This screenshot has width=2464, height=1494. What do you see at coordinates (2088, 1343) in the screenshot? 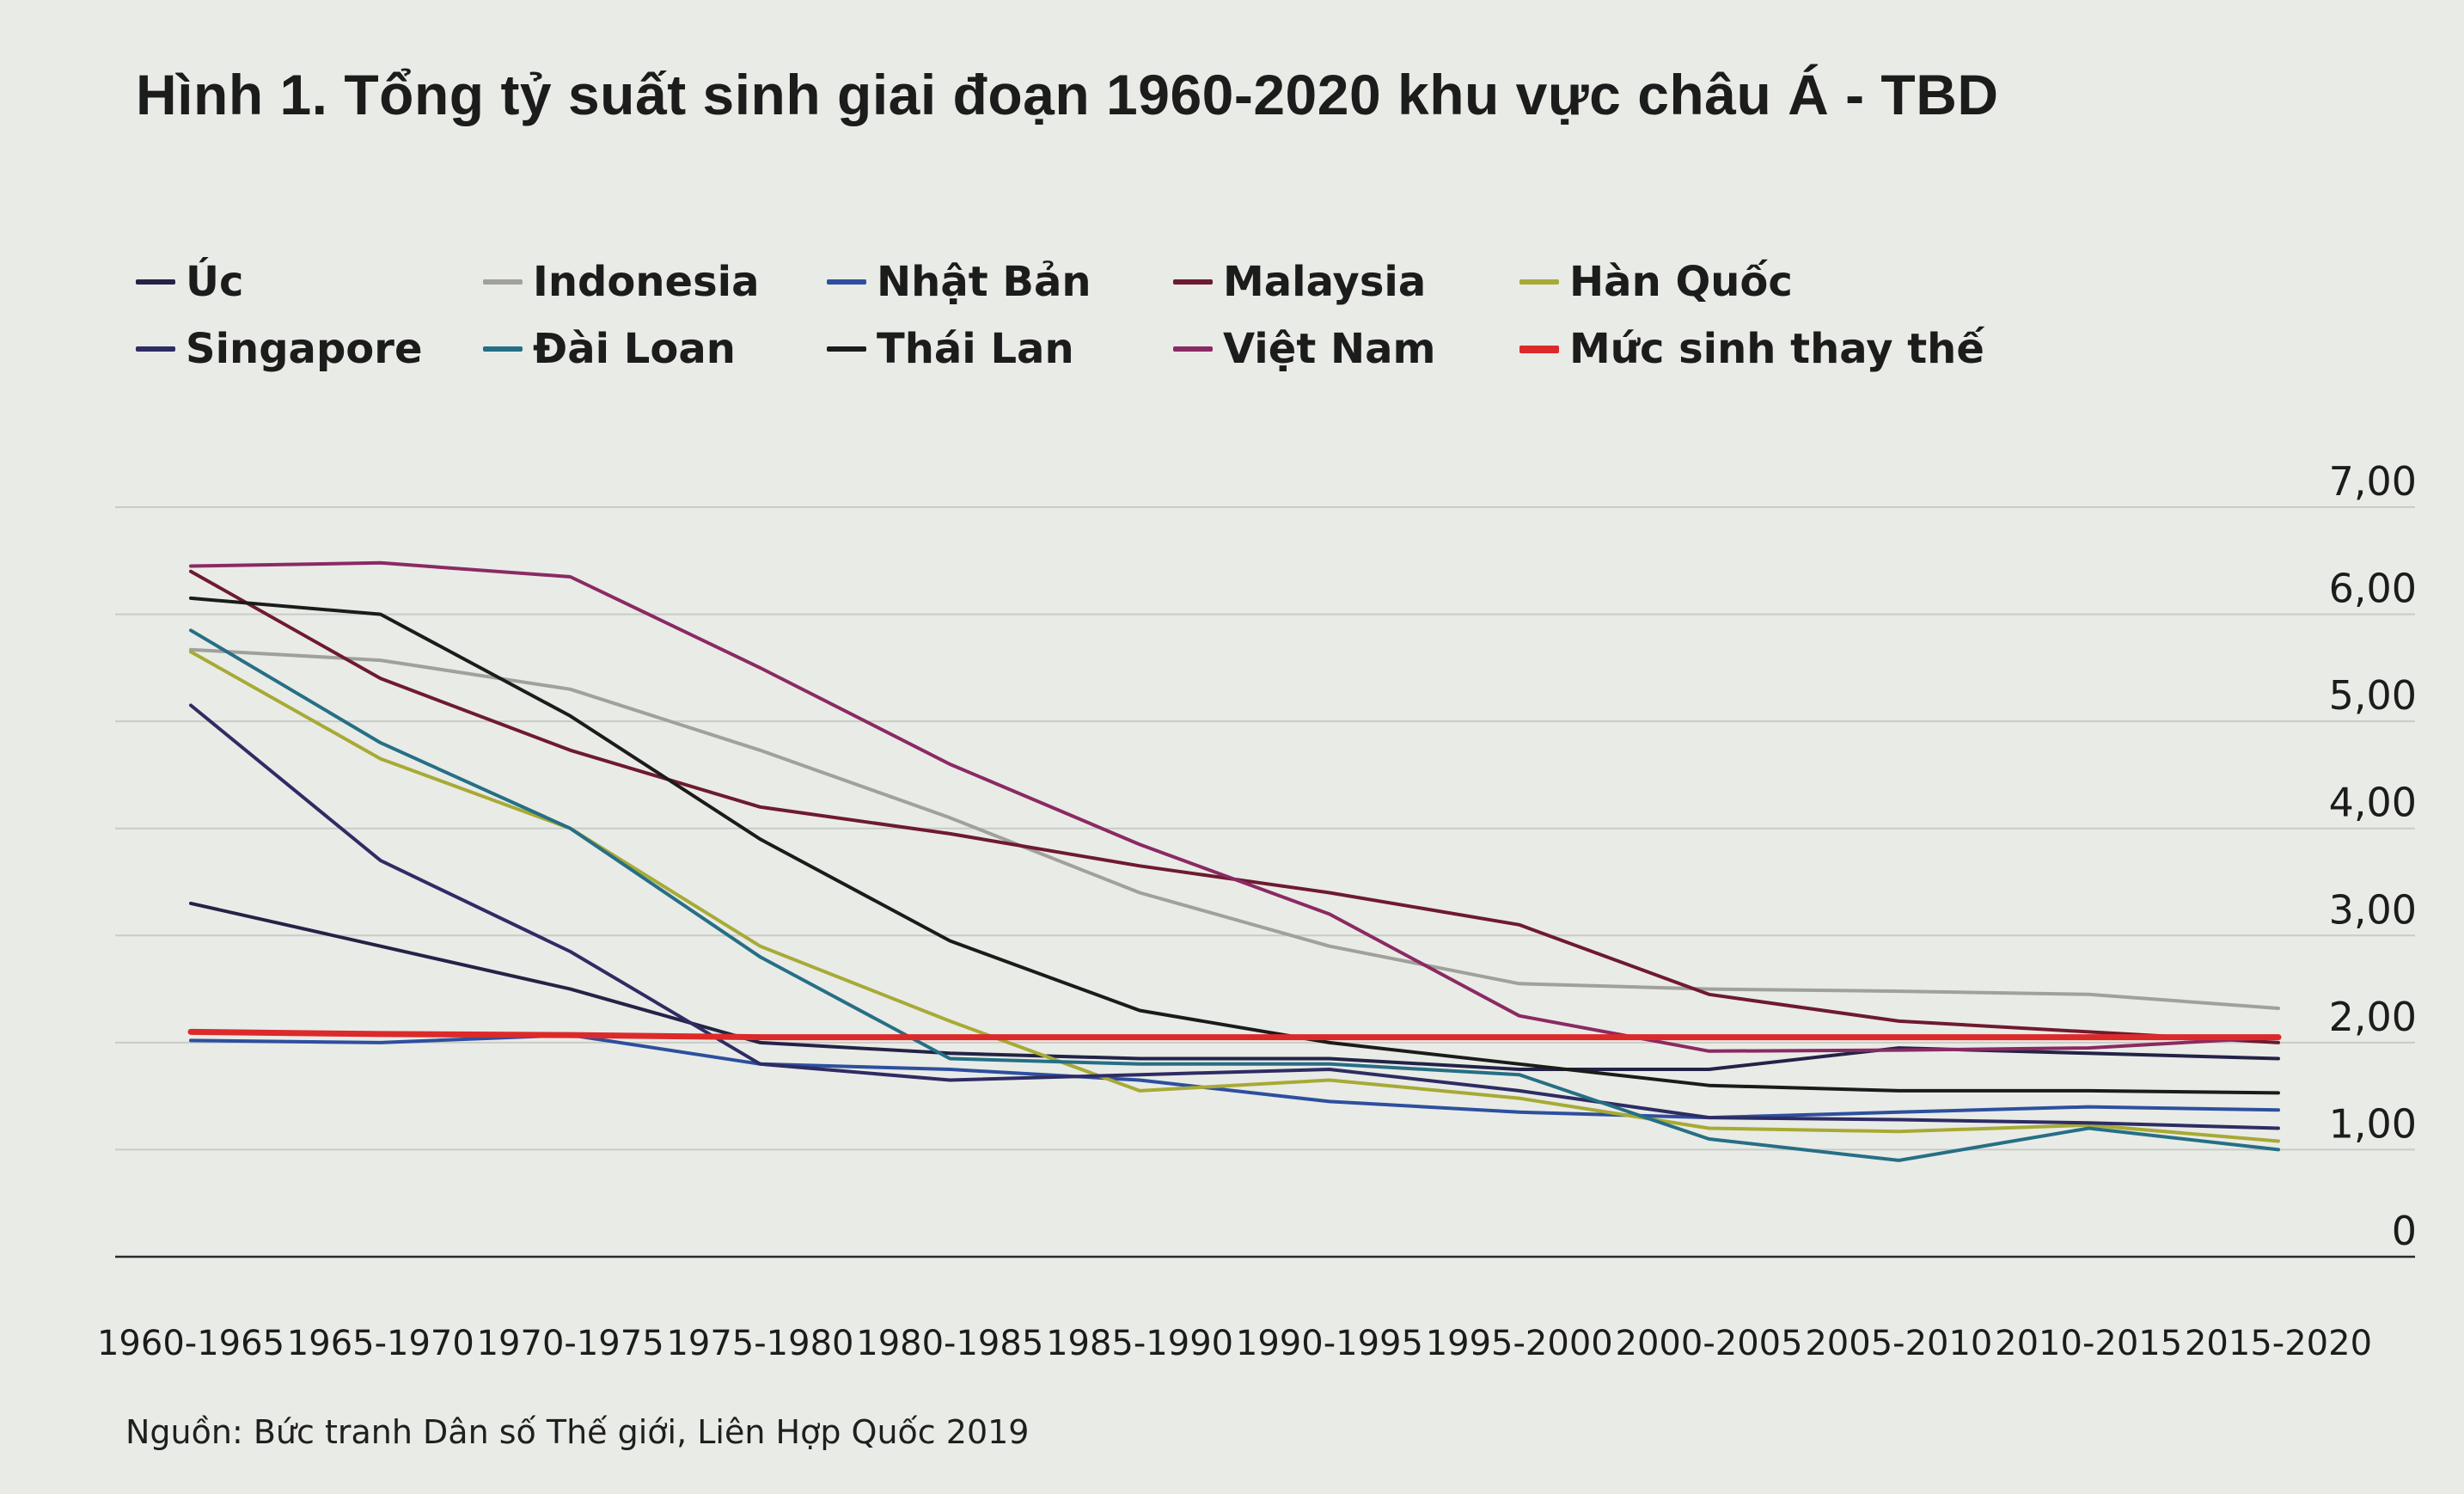
I see `x-tick-label: 2010-2015` at bounding box center [2088, 1343].